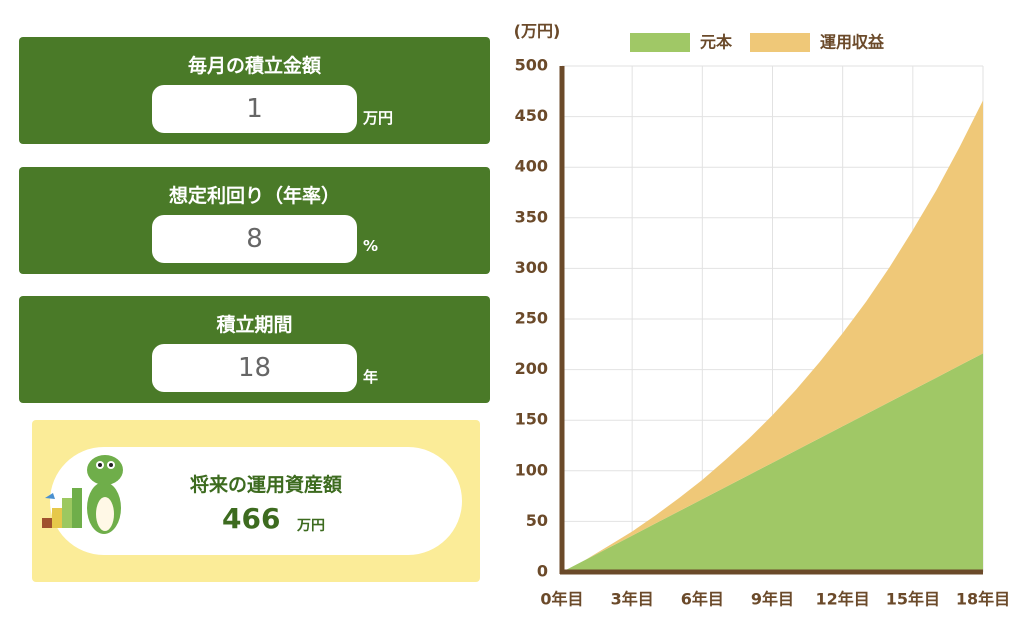 This screenshot has width=1011, height=622. I want to click on x-tick-label: 18年目, so click(983, 599).